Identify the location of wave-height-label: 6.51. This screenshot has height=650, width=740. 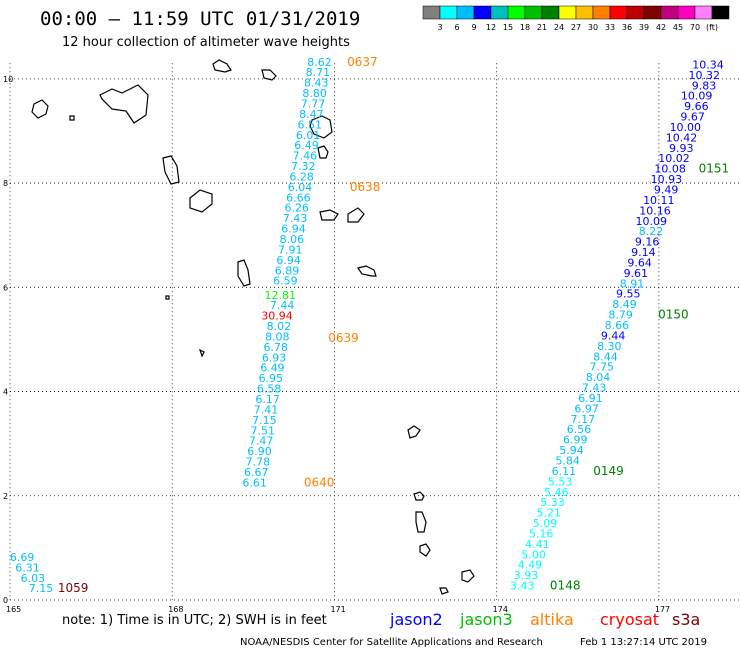
(310, 124).